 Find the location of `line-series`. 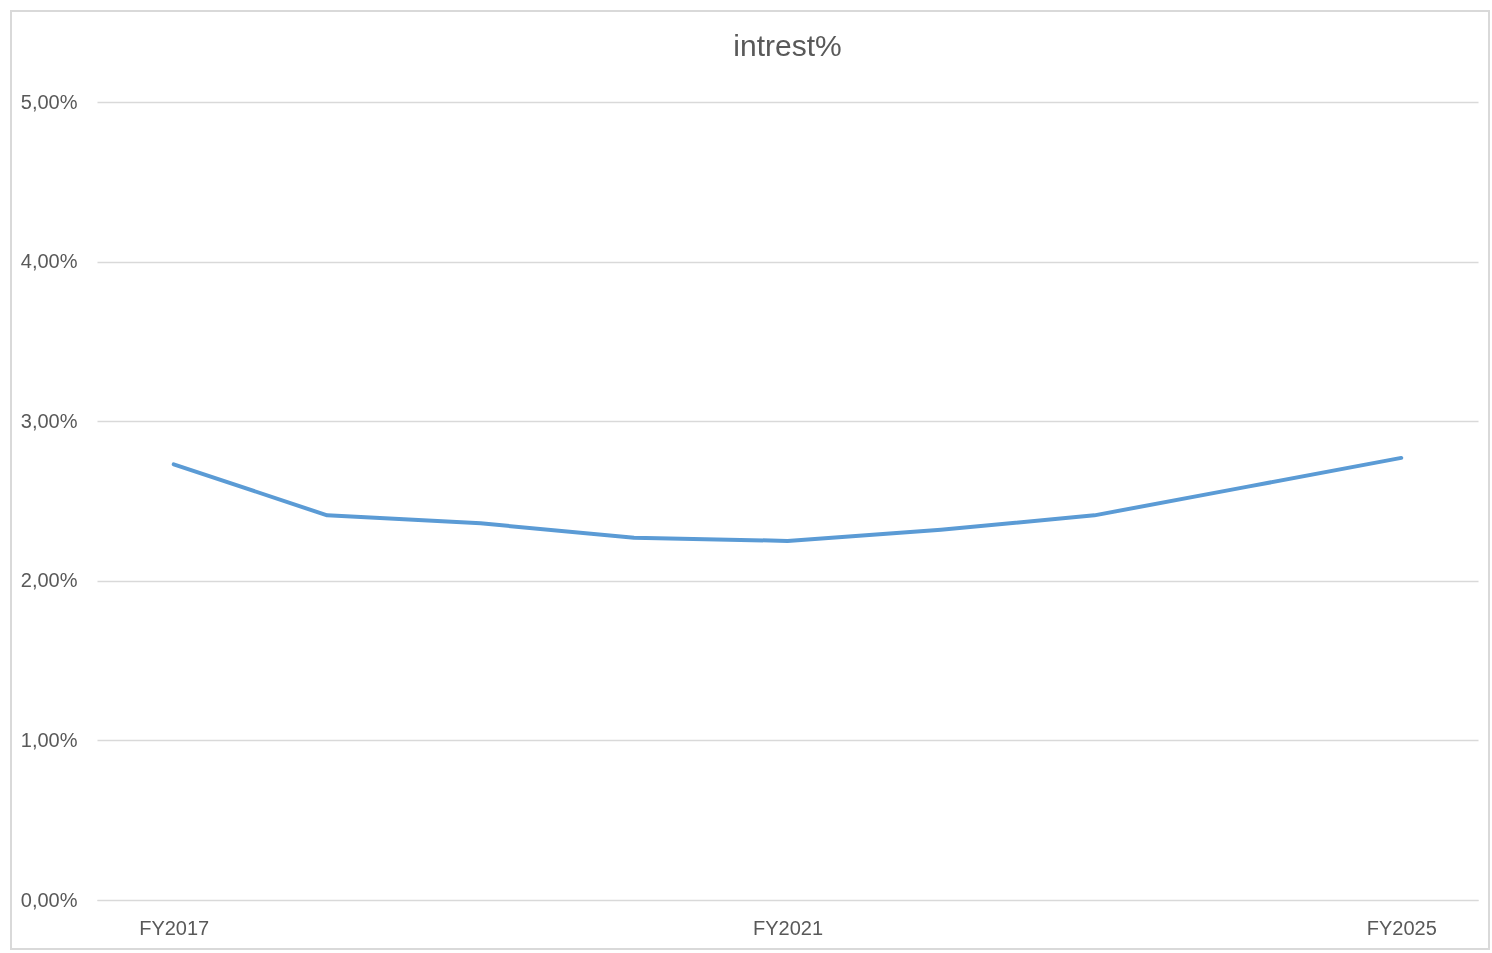

line-series is located at coordinates (787, 499).